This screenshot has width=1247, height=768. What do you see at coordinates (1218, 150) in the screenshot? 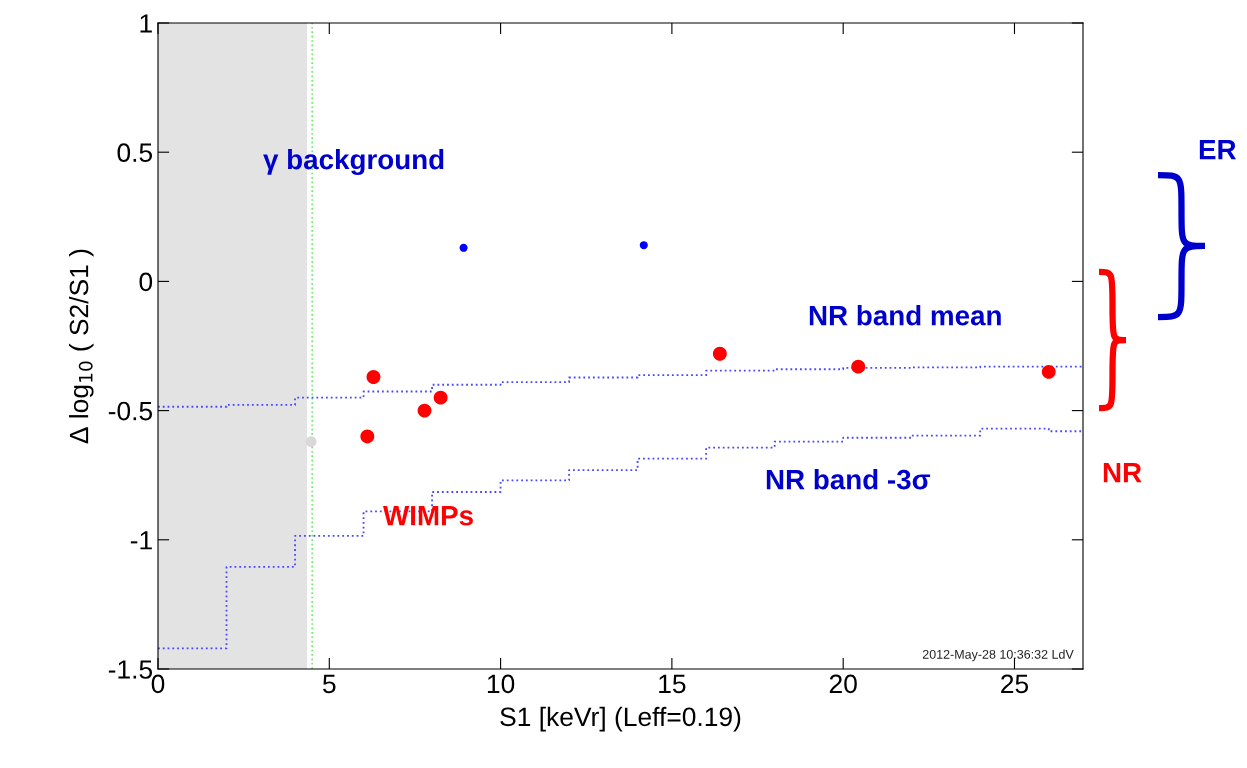
I see `text: ER` at bounding box center [1218, 150].